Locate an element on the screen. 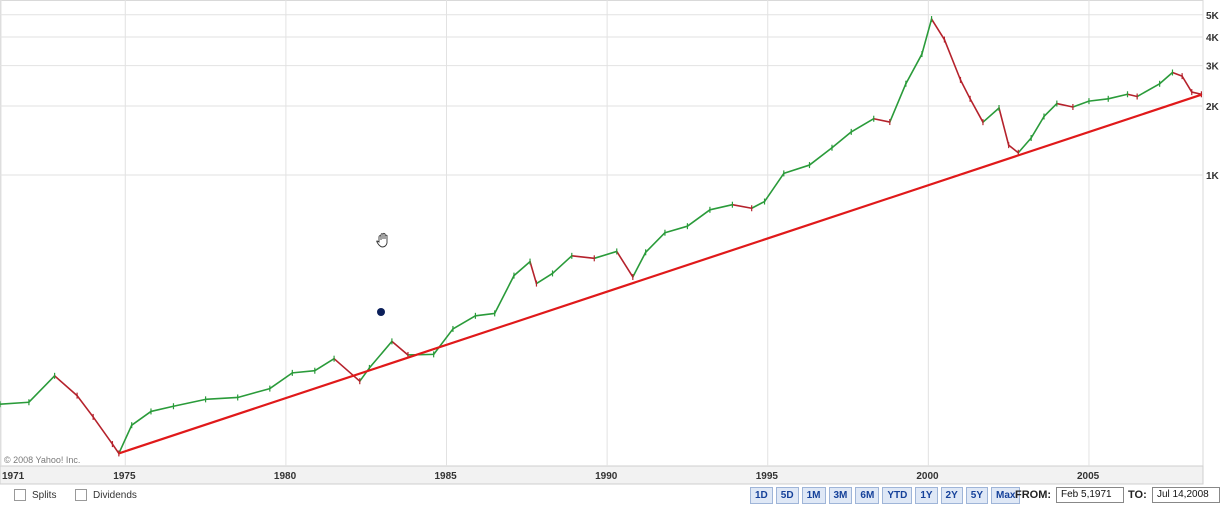 This screenshot has width=1225, height=518. range-1y-button: 1Y is located at coordinates (926, 495).